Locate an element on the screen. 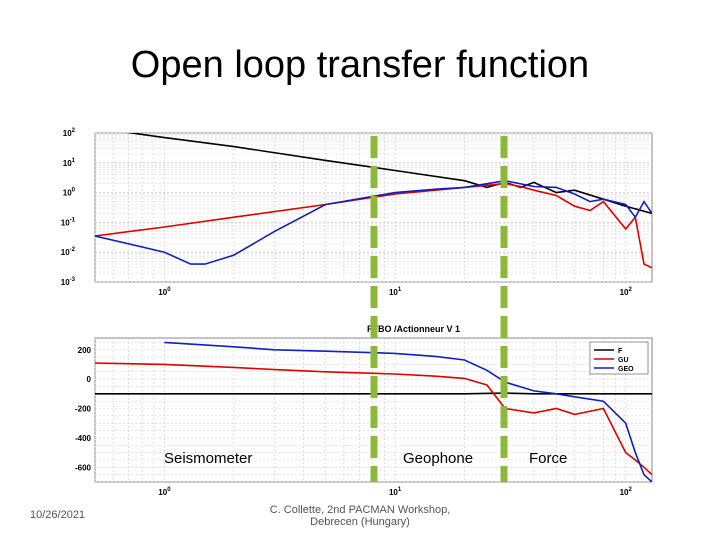 The image size is (720, 540). y-tick-label: 10⁻³ is located at coordinates (68, 282).